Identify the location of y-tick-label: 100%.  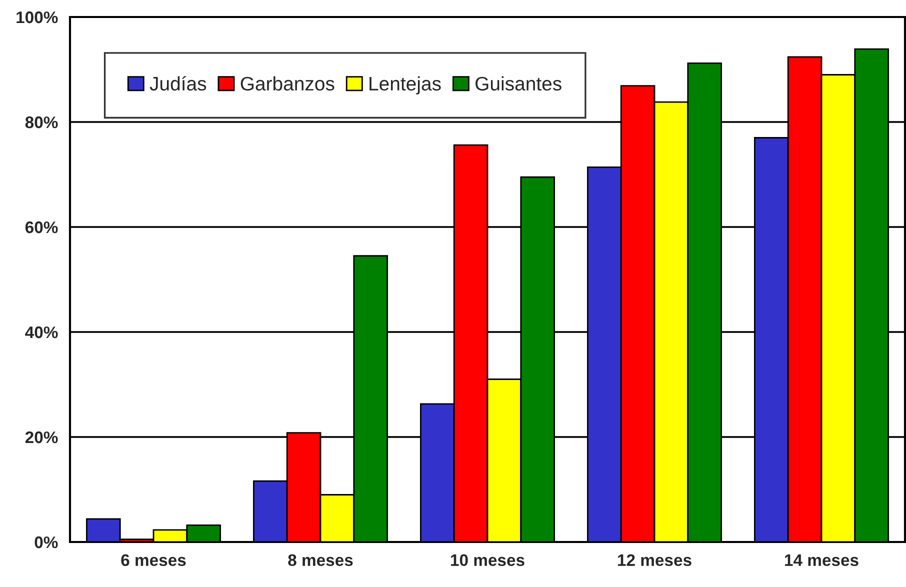
(37, 17).